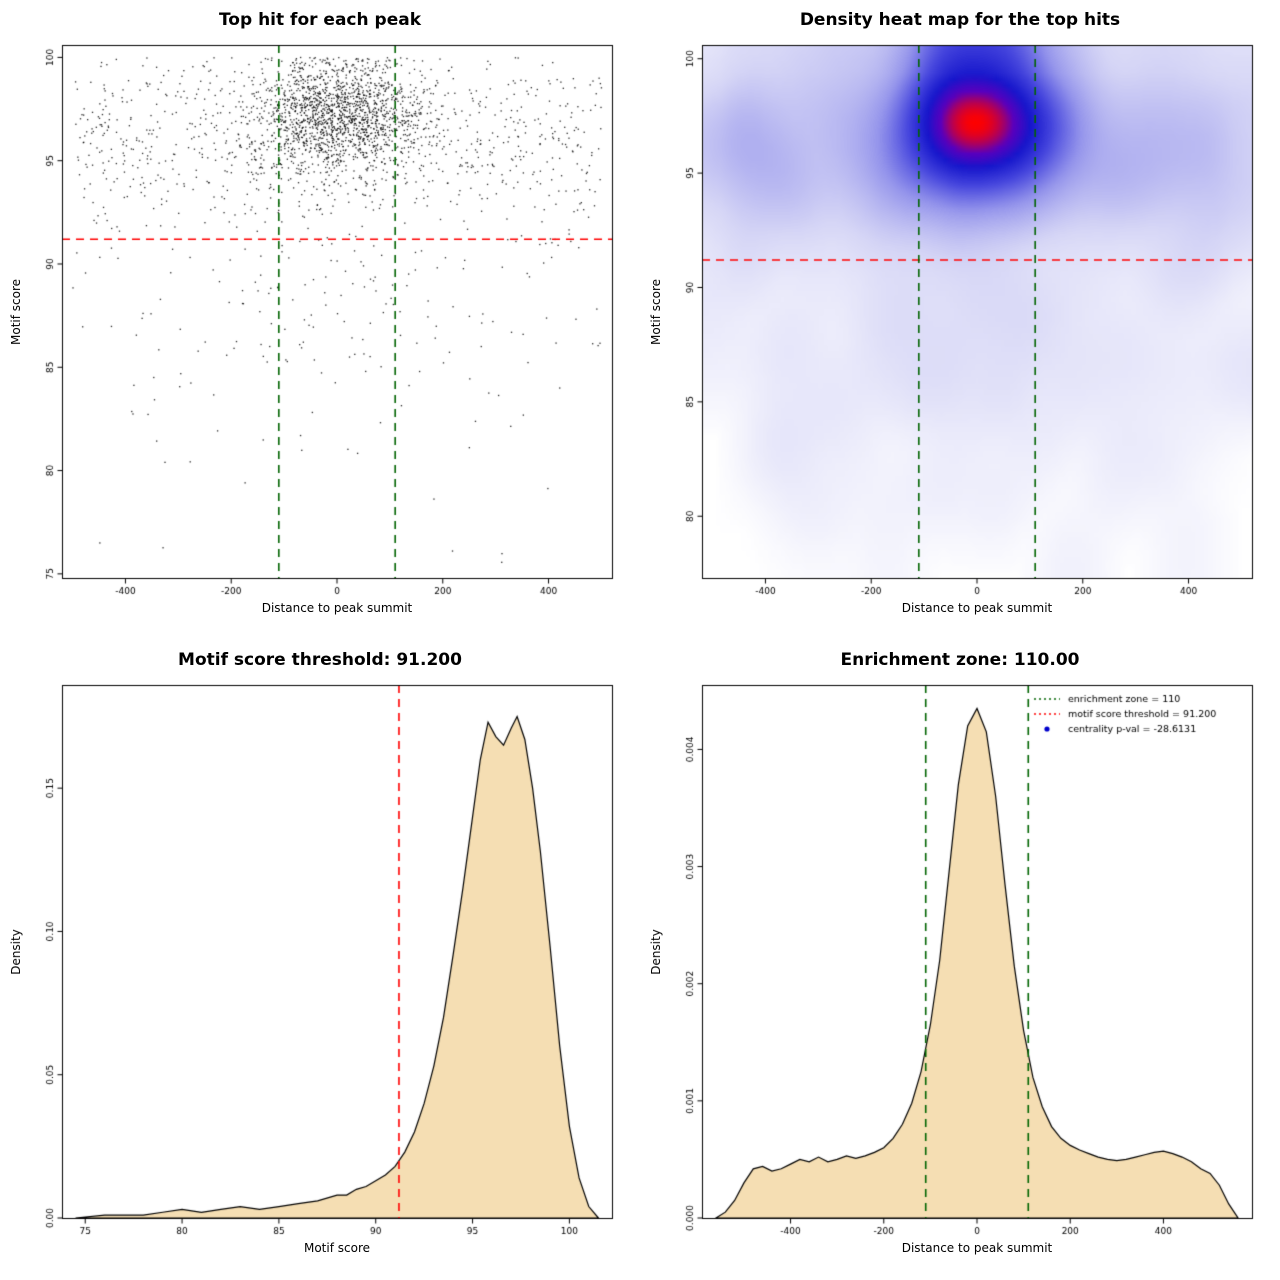 The width and height of the screenshot is (1280, 1280). What do you see at coordinates (337, 1248) in the screenshot?
I see `x-axis-label: Motif score` at bounding box center [337, 1248].